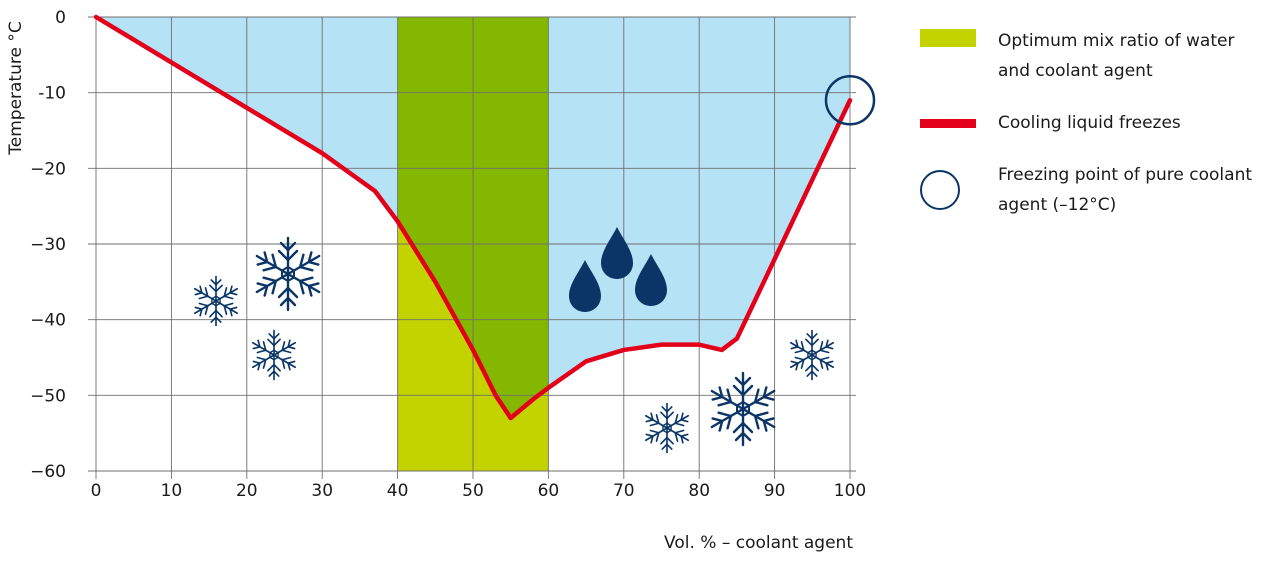 The height and width of the screenshot is (570, 1272). What do you see at coordinates (48, 169) in the screenshot?
I see `y-tick-label: −20` at bounding box center [48, 169].